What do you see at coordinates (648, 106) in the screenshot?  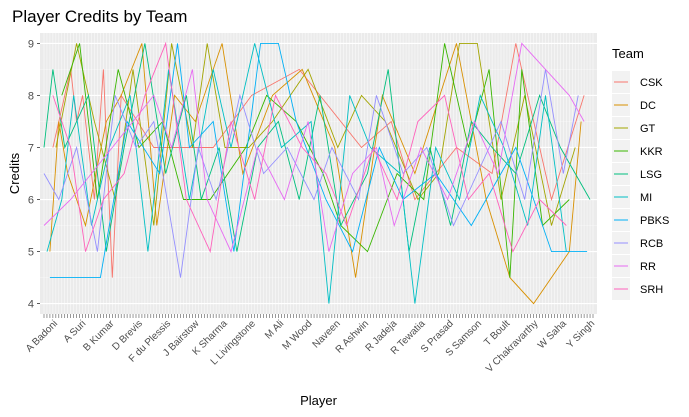 I see `legend-label-dc: DC` at bounding box center [648, 106].